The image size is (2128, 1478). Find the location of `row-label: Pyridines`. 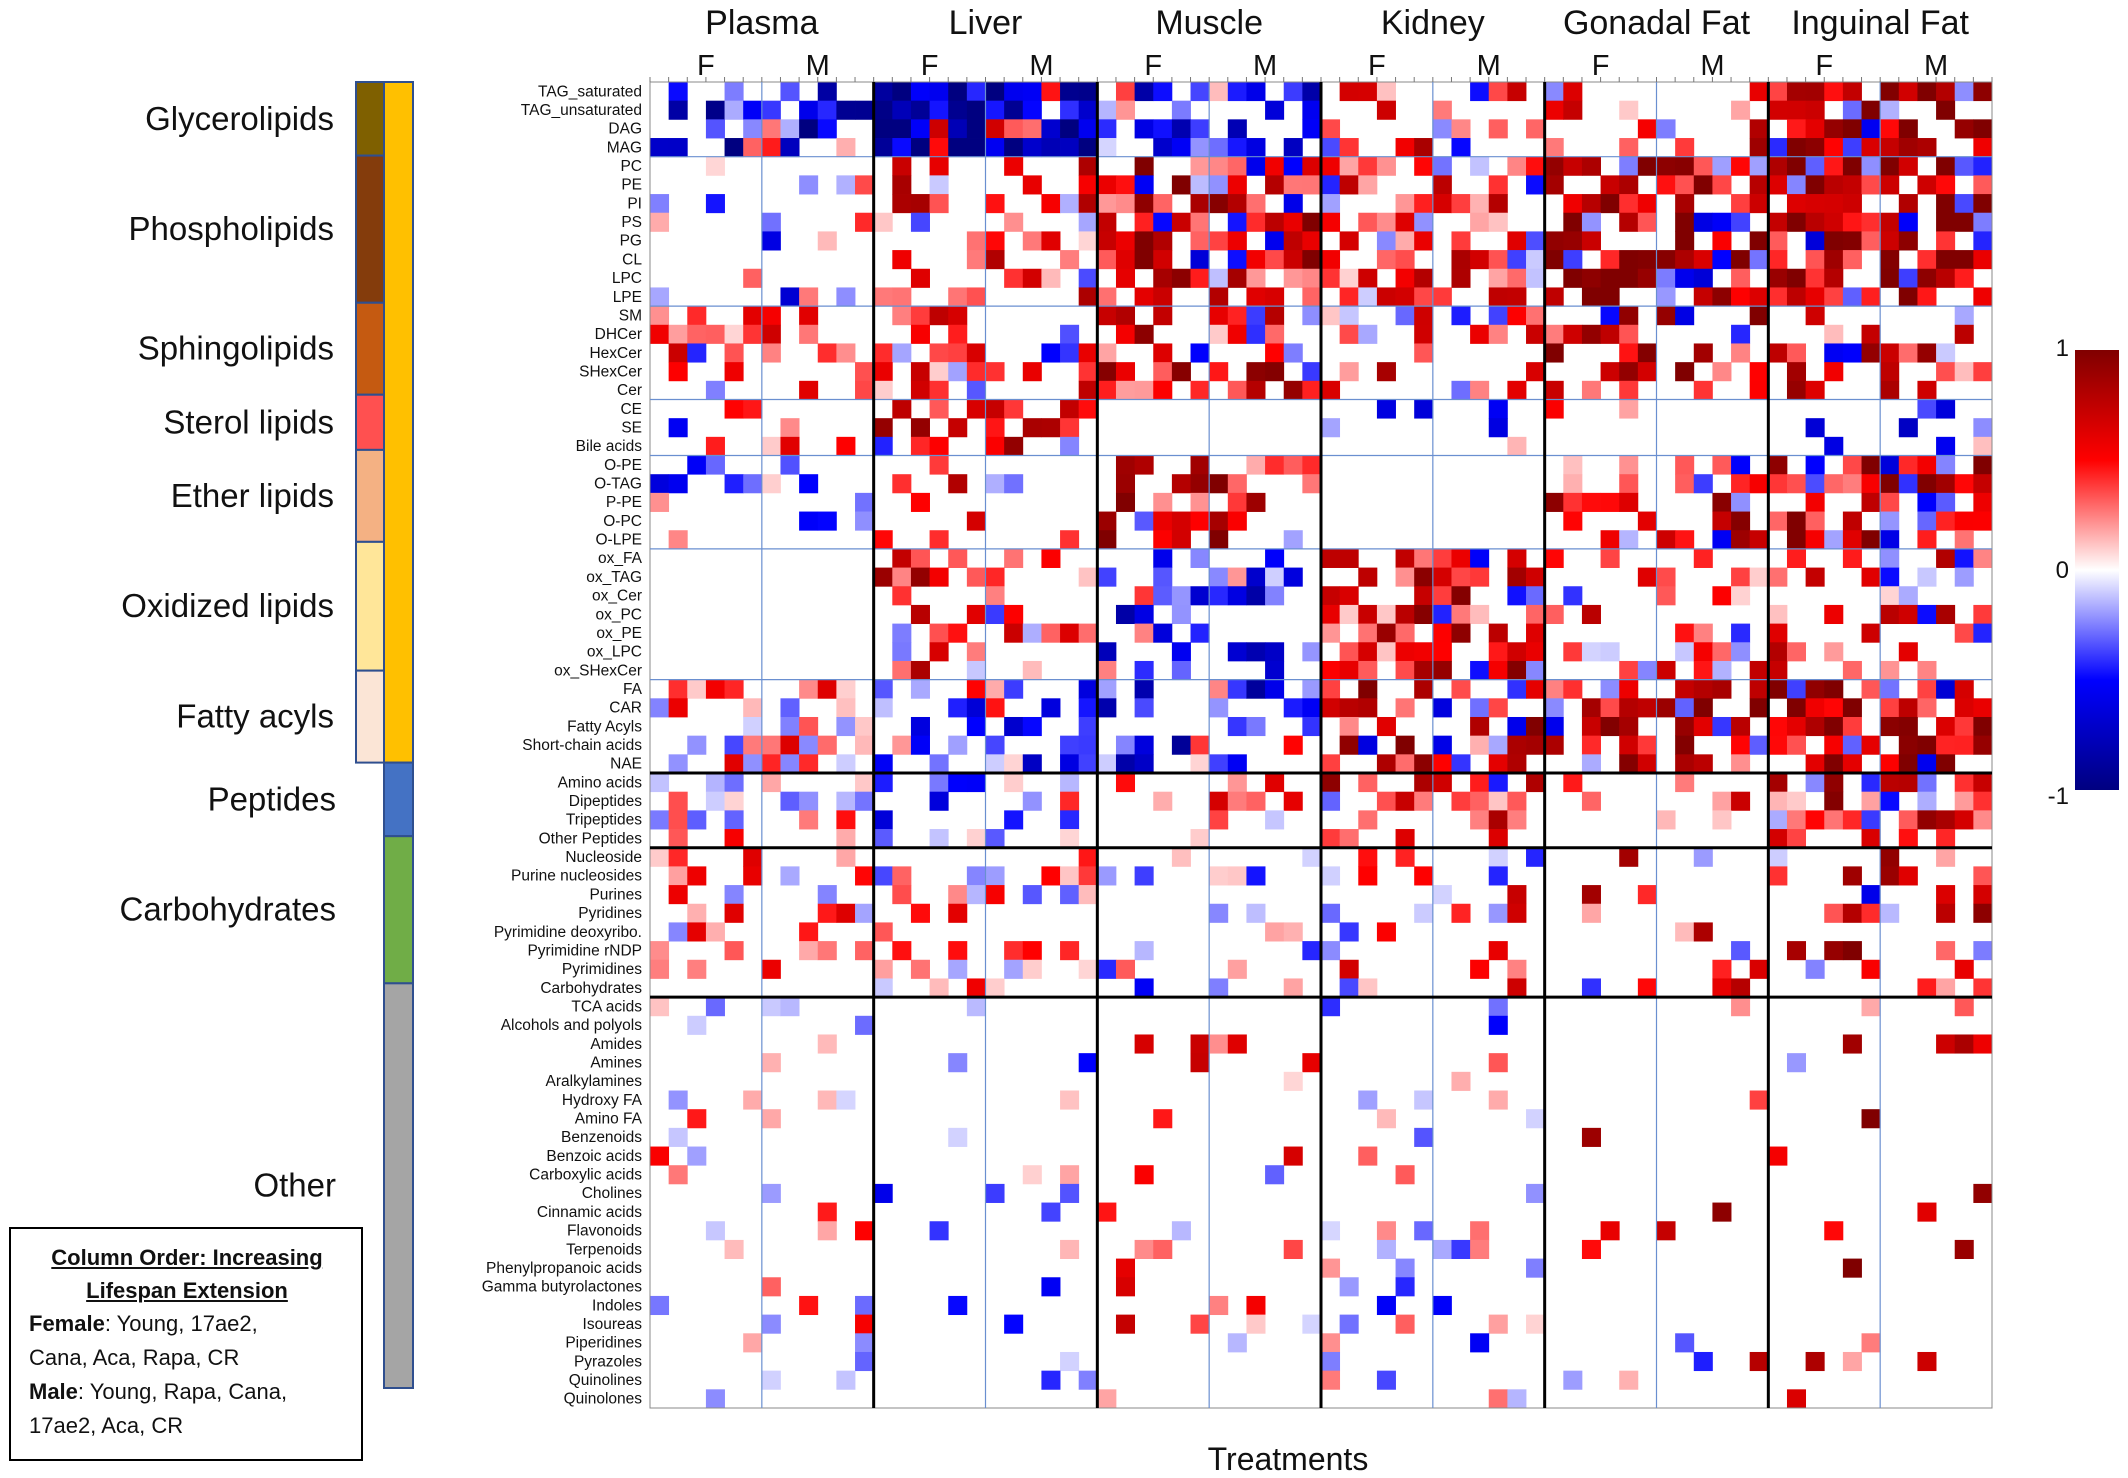

row-label: Pyridines is located at coordinates (610, 913).